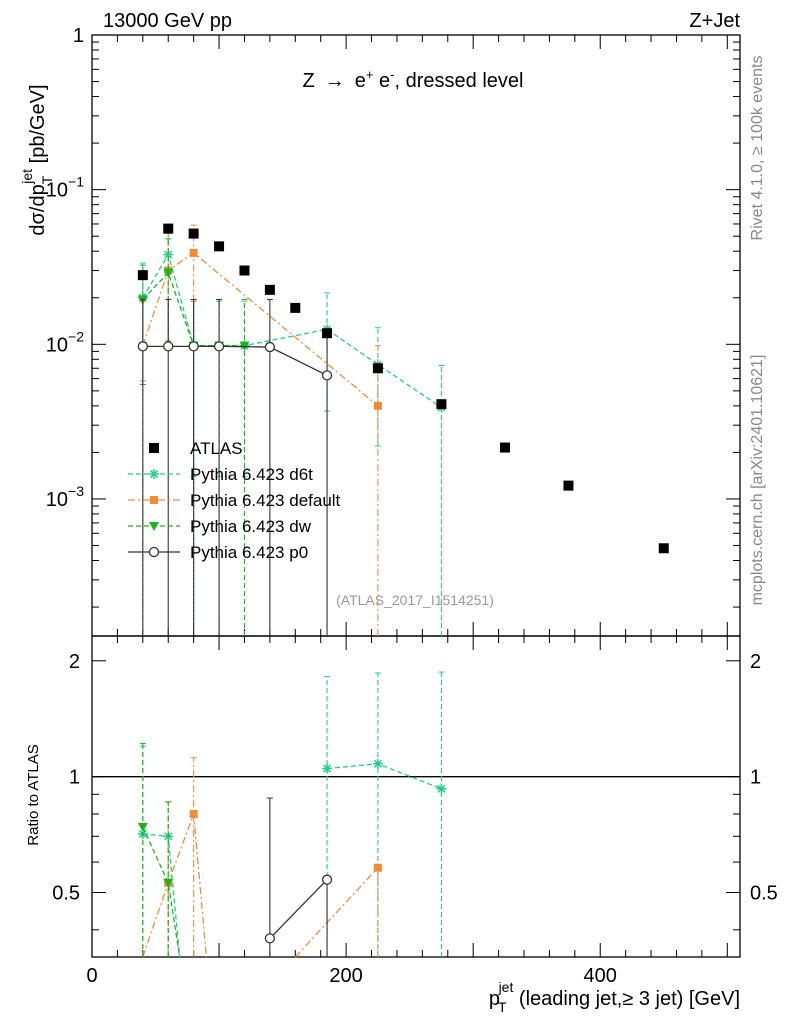 This screenshot has width=786, height=1024. I want to click on legend-label: ATLAS, so click(216, 448).